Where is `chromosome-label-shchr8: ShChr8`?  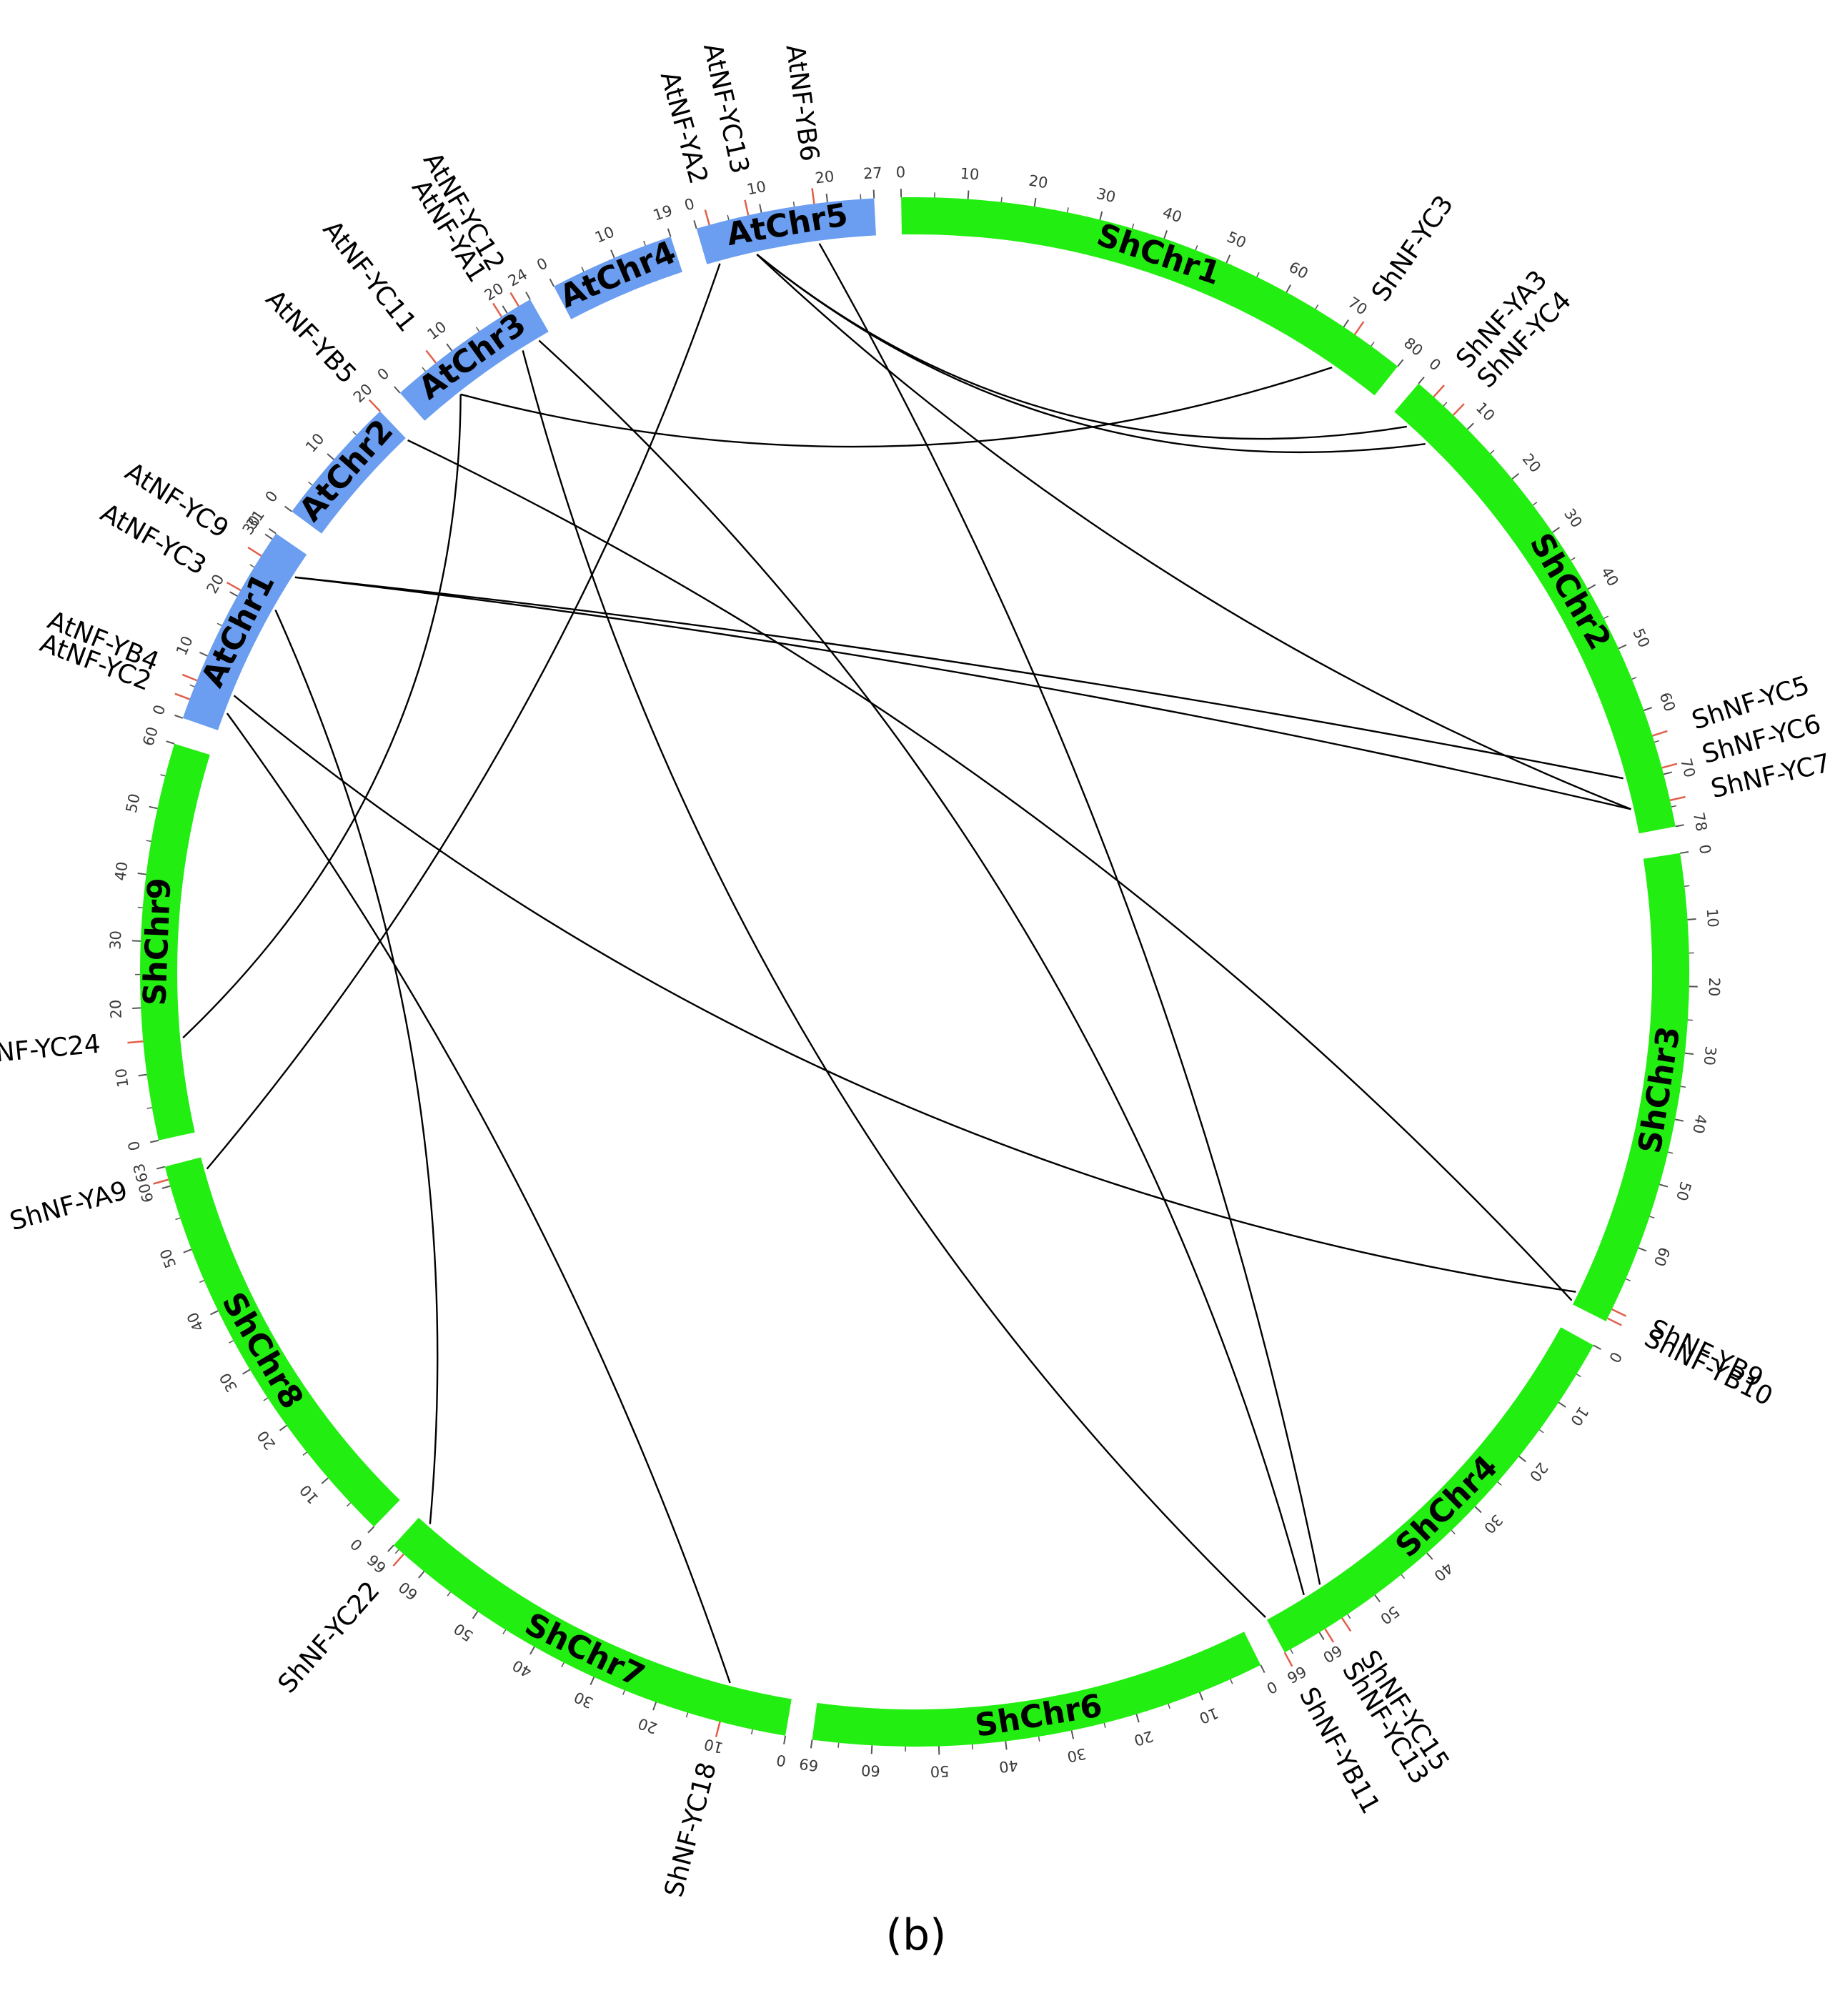 chromosome-label-shchr8: ShChr8 is located at coordinates (262, 1350).